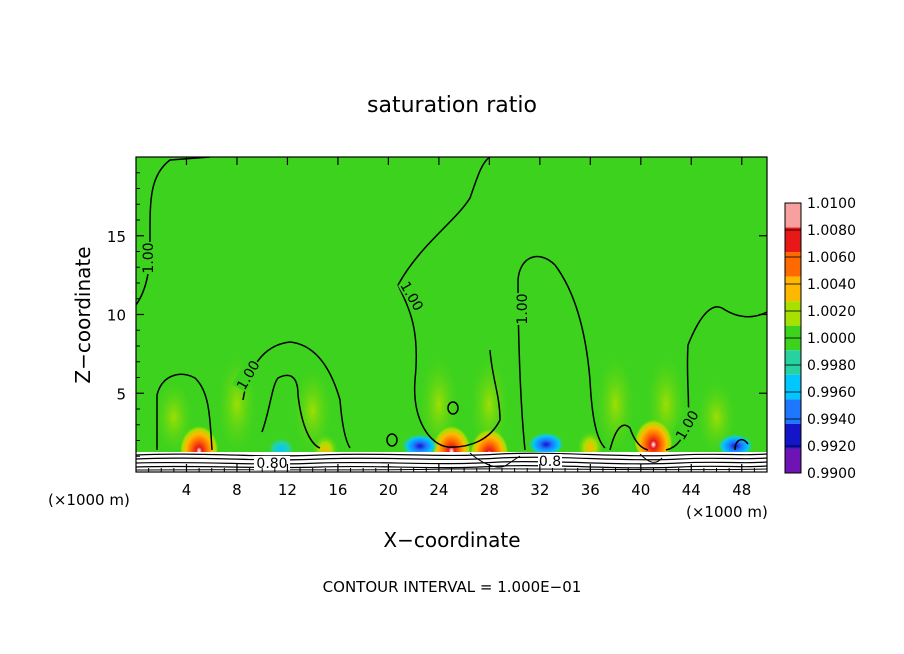 This screenshot has height=654, width=904. I want to click on colorbar-label: 1.0020, so click(831, 312).